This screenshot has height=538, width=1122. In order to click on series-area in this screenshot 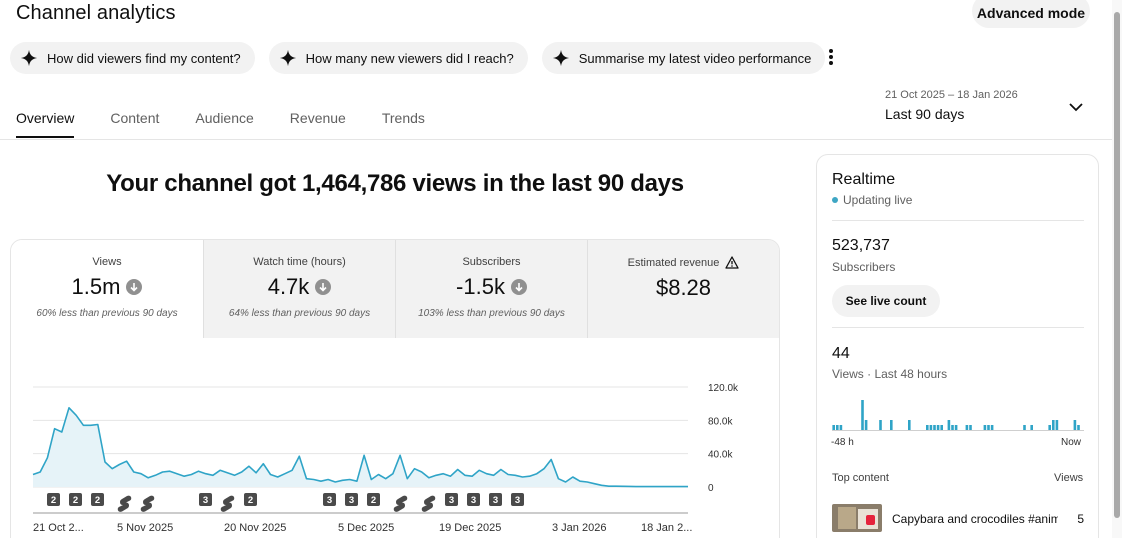, I will do `click(360, 447)`.